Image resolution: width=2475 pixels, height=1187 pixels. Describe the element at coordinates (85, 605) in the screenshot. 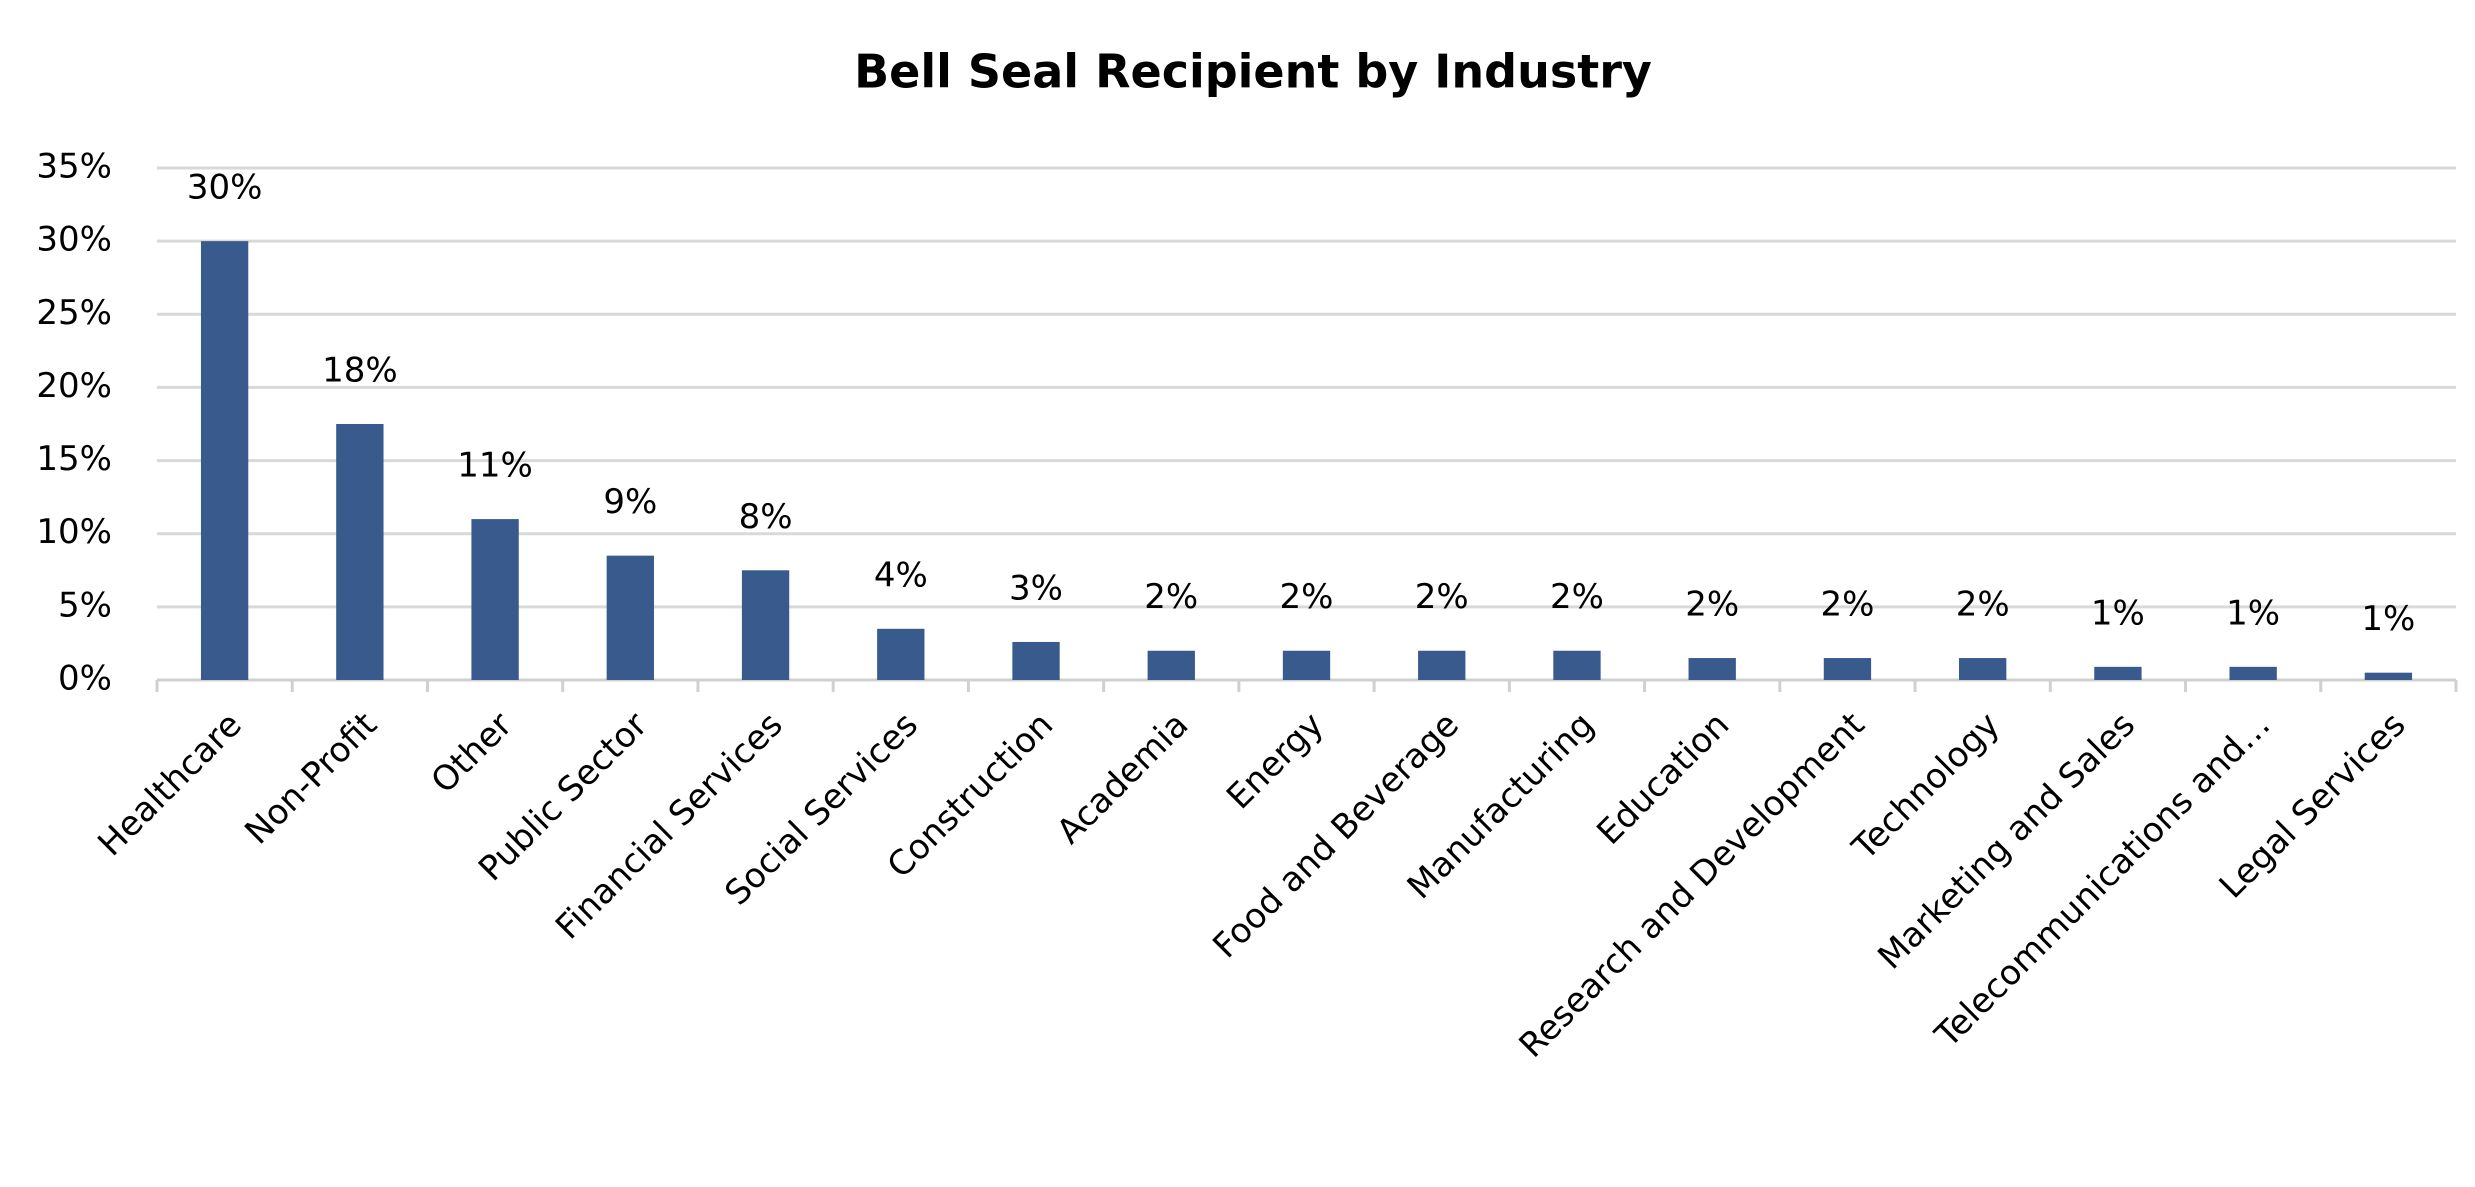

I see `y-tick-label: 5%` at that location.